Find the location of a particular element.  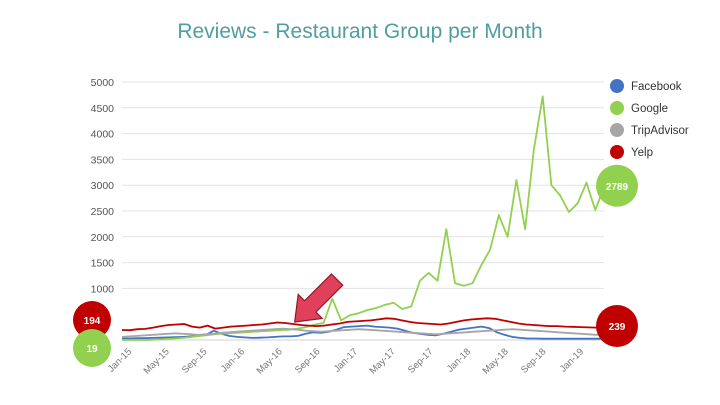

callout-value: 194 is located at coordinates (92, 321).